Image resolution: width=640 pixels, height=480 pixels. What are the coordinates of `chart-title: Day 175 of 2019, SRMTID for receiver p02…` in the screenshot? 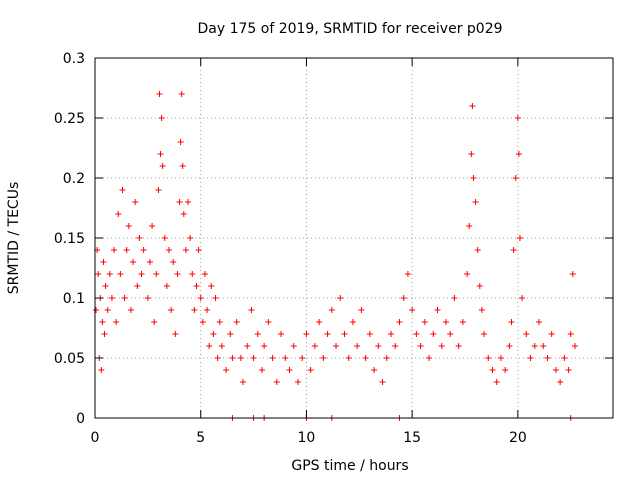 It's located at (349, 29).